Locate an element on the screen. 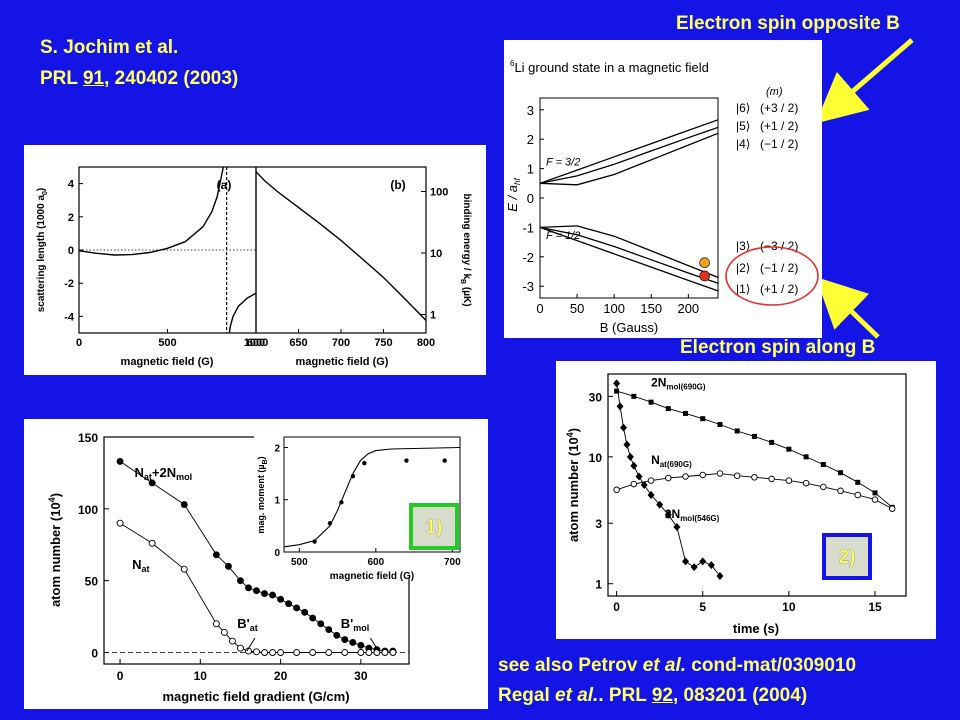 This screenshot has width=960, height=720. li-title-sup: 6 is located at coordinates (512, 63).